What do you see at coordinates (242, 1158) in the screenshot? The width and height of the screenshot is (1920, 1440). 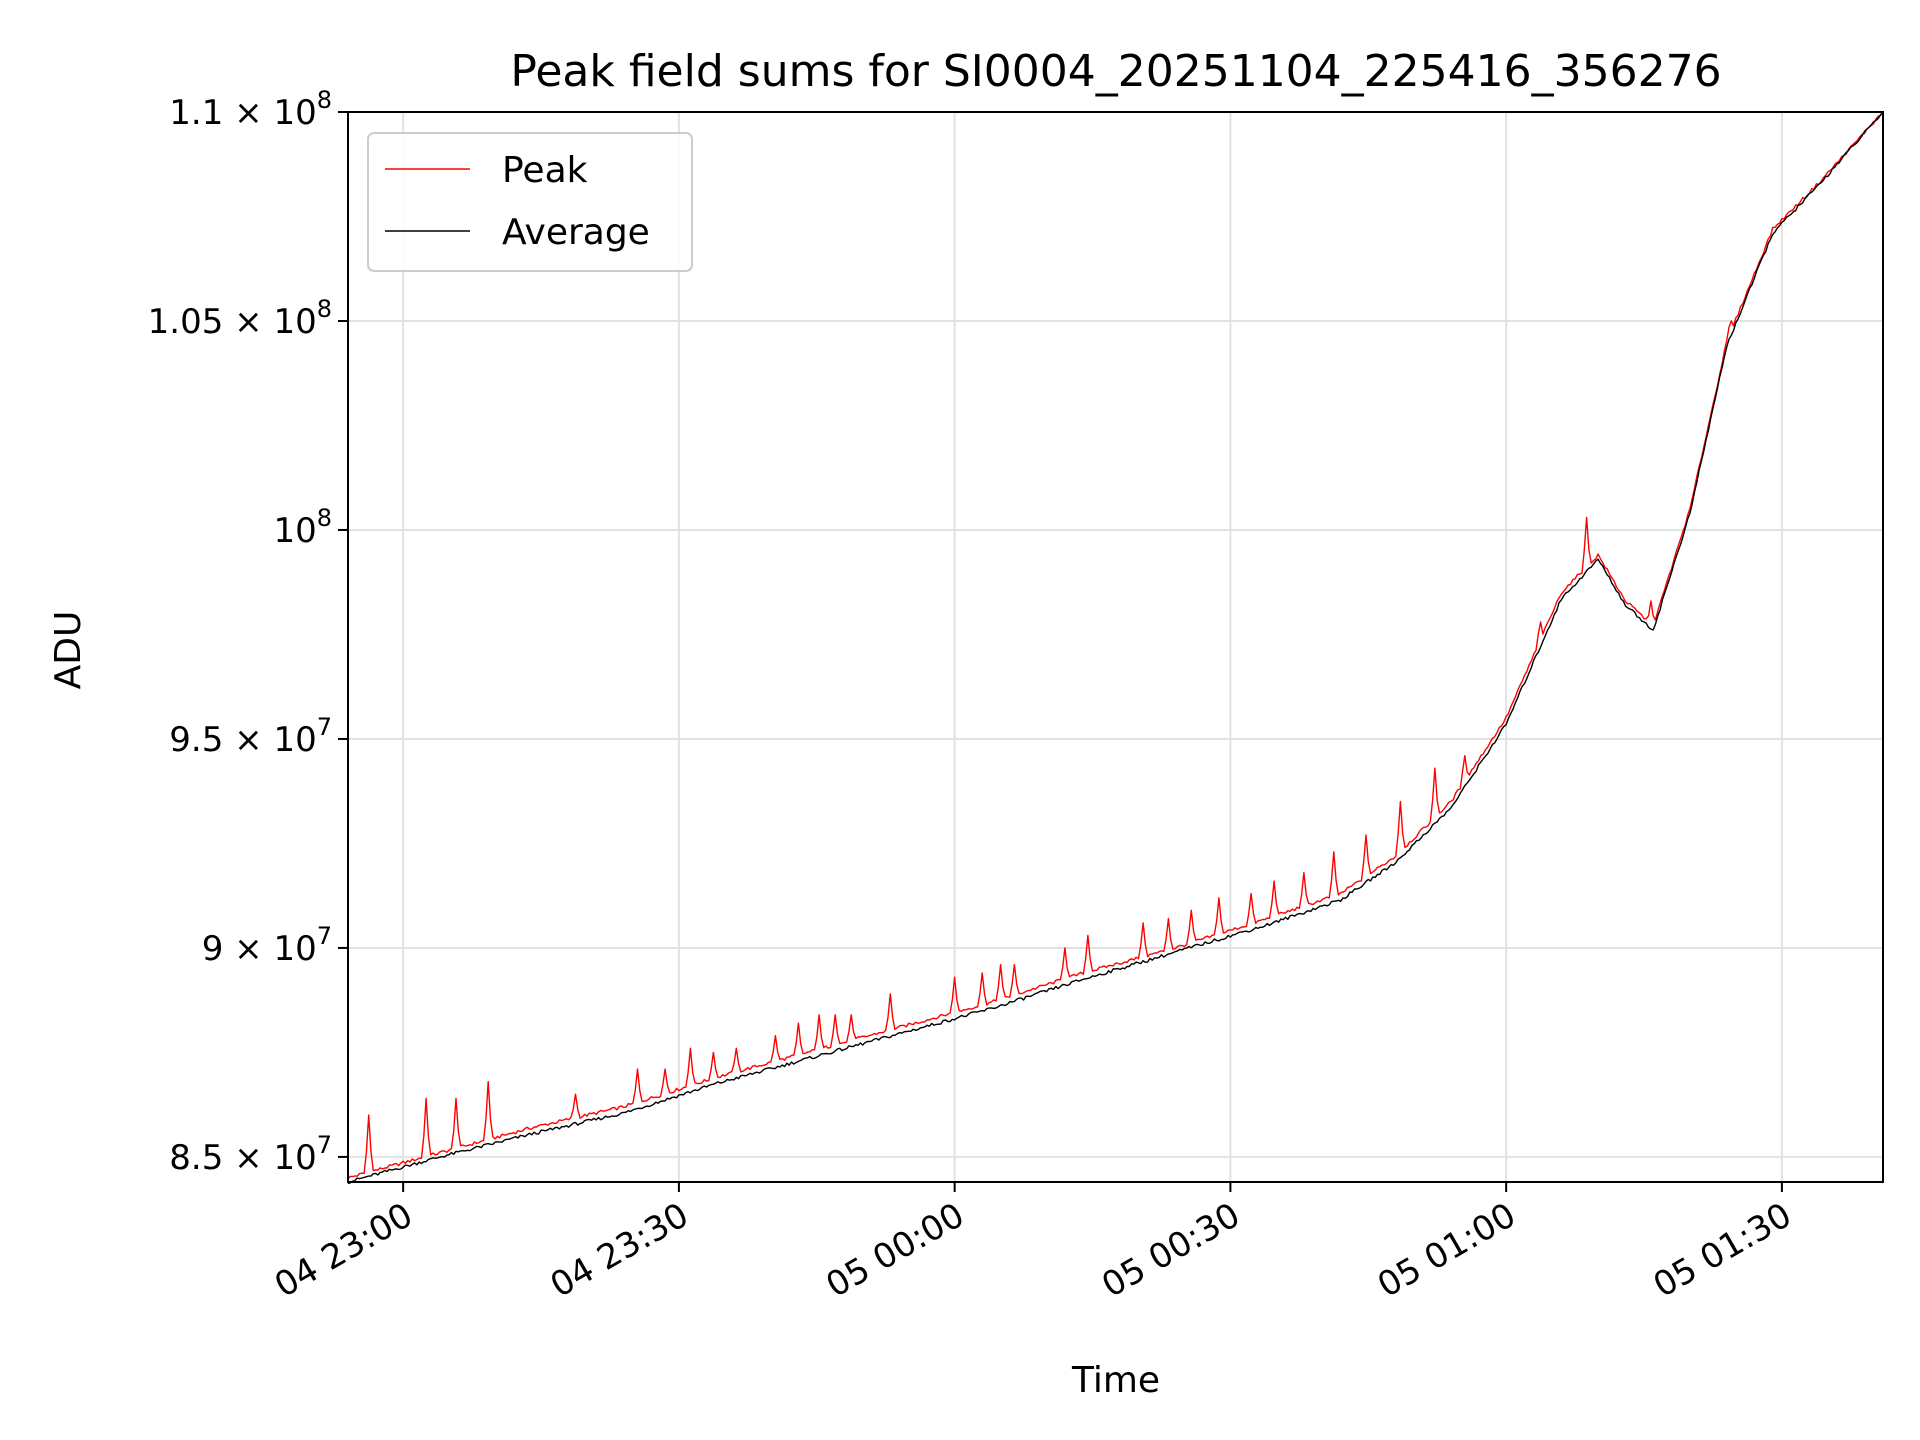 I see `y-tick-base: 8.5 × 10` at bounding box center [242, 1158].